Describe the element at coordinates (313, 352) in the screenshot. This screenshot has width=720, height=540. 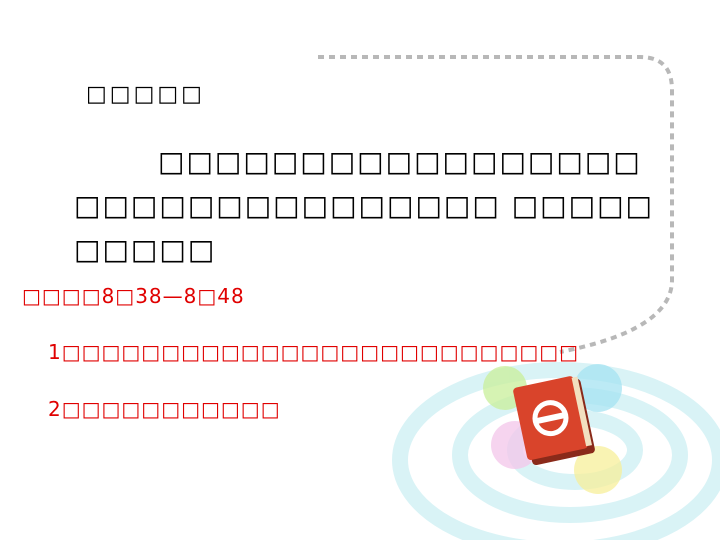
I see `list-item-1: 1□□□□□□□□□□□□□□□□□□□□□□□□□□` at that location.